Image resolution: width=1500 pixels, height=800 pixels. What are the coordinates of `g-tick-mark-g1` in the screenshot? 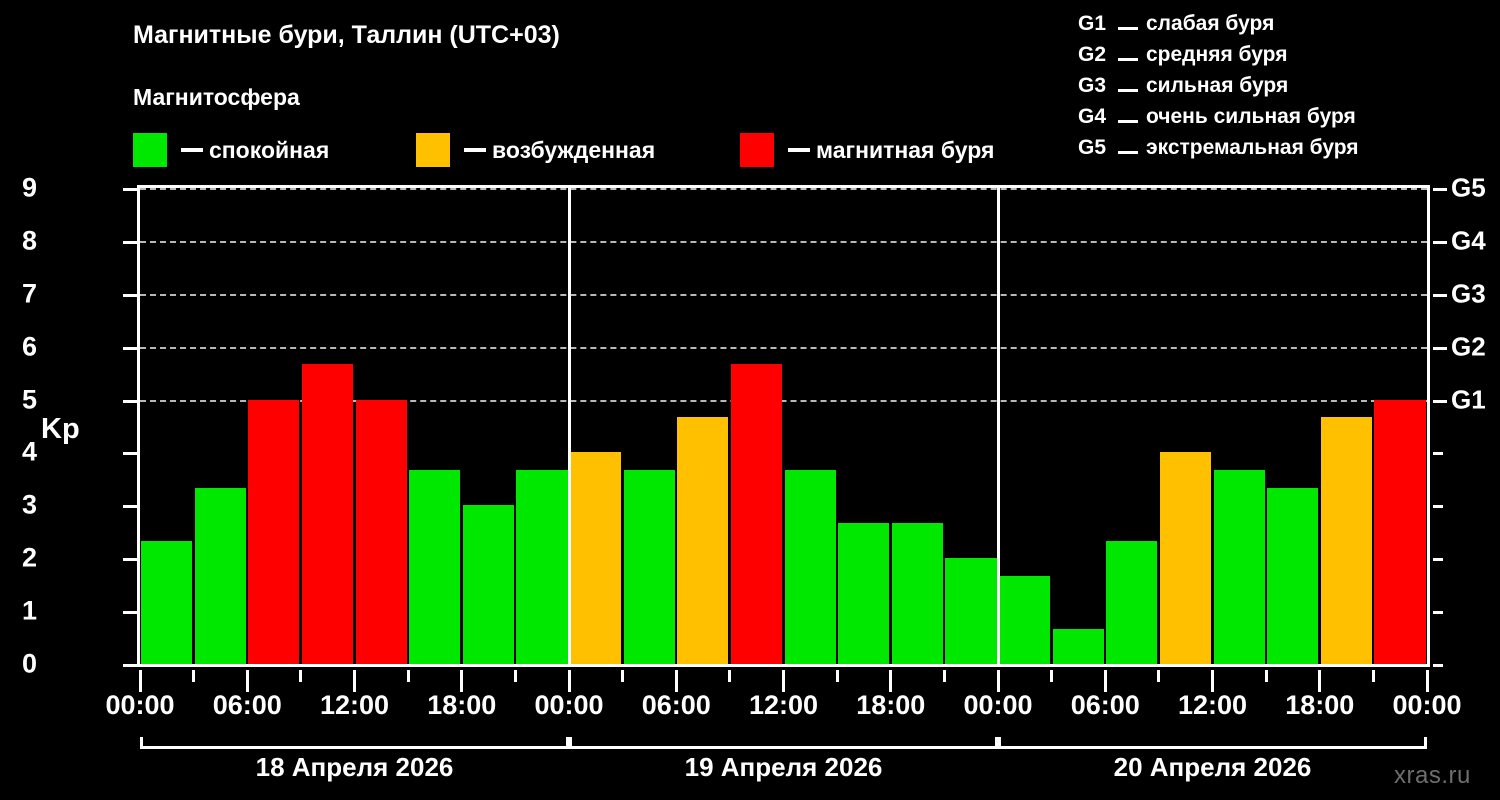 It's located at (1440, 401).